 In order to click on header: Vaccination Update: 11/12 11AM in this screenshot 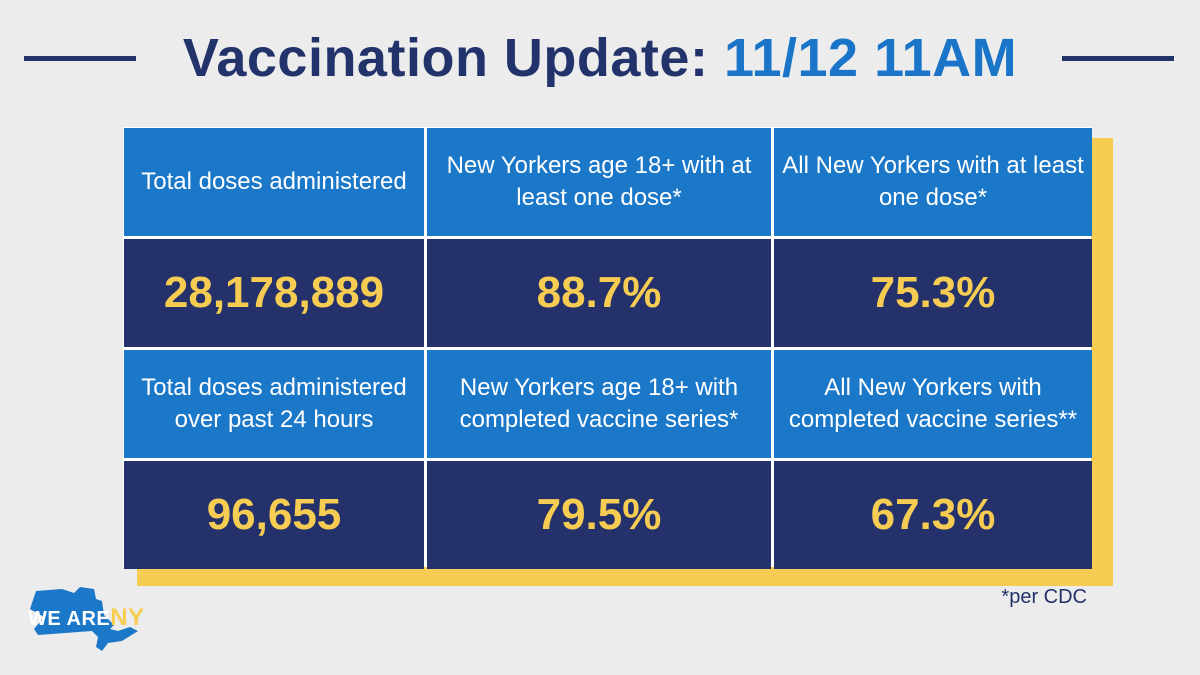, I will do `click(600, 58)`.